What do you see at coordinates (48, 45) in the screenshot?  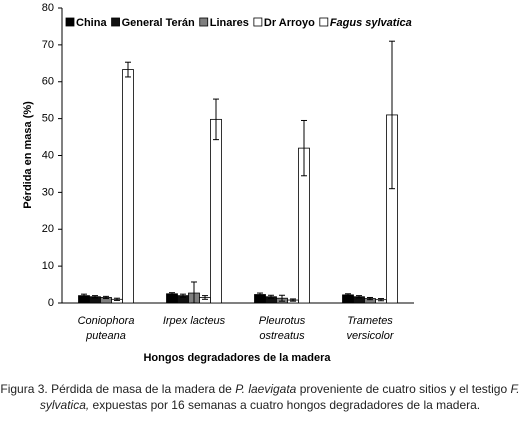 I see `y-tick-label: 70` at bounding box center [48, 45].